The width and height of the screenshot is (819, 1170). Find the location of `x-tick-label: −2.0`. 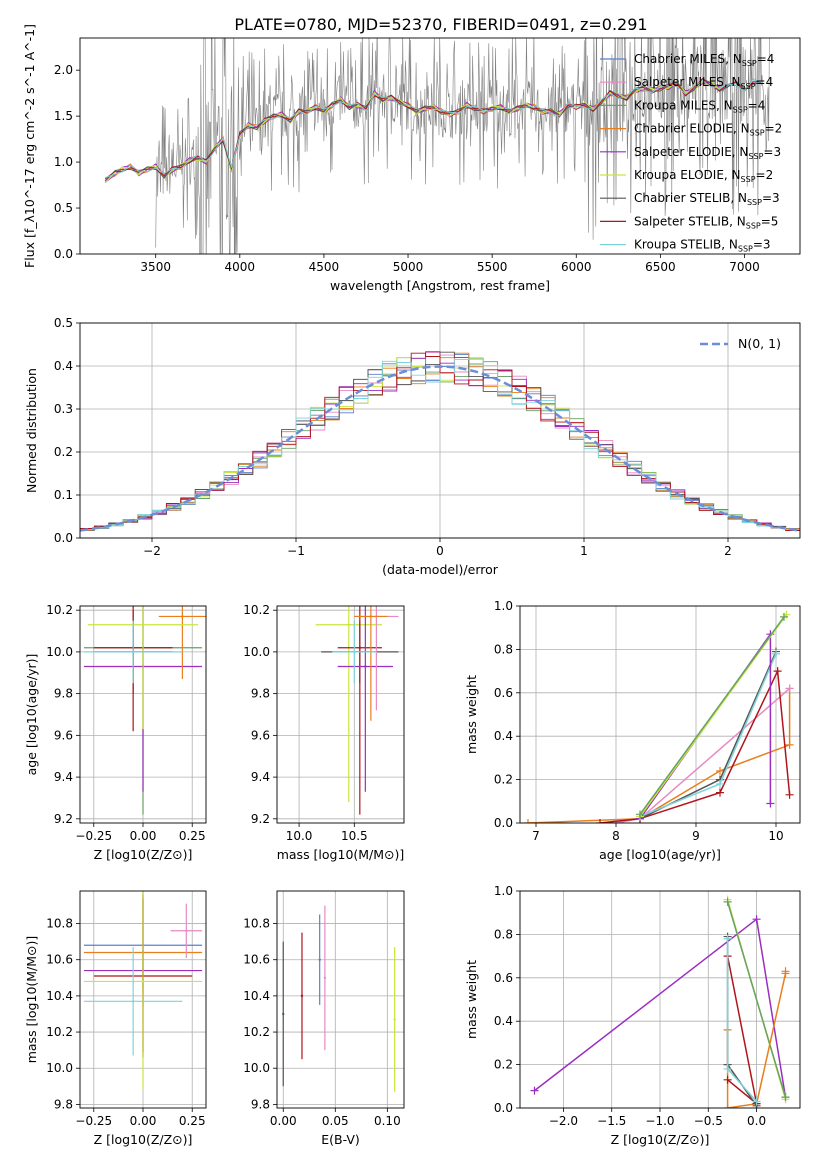

x-tick-label: −2.0 is located at coordinates (563, 1121).